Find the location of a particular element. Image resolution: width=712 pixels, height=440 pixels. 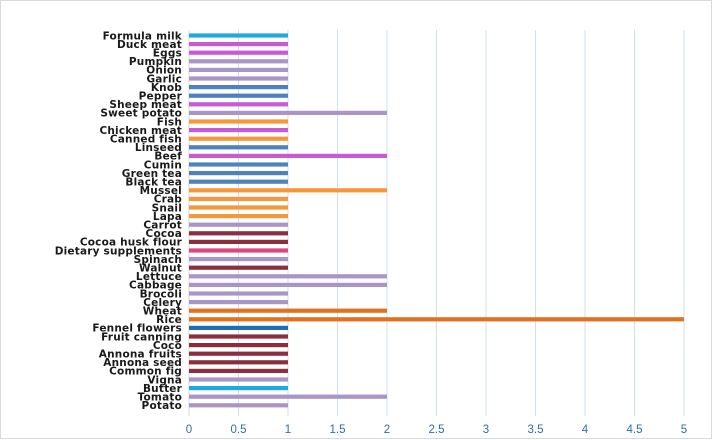

bar-green-tea is located at coordinates (238, 173).